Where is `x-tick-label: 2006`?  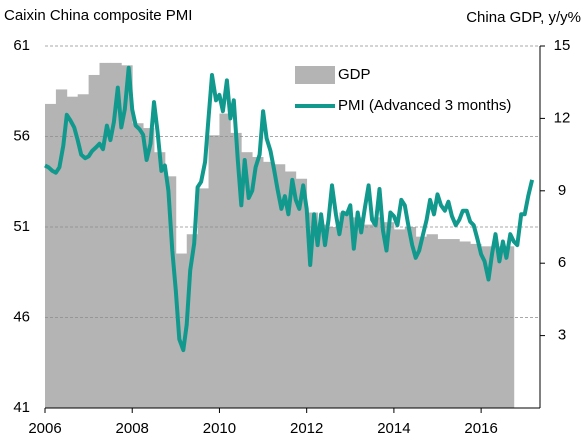
x-tick-label: 2006 is located at coordinates (44, 428).